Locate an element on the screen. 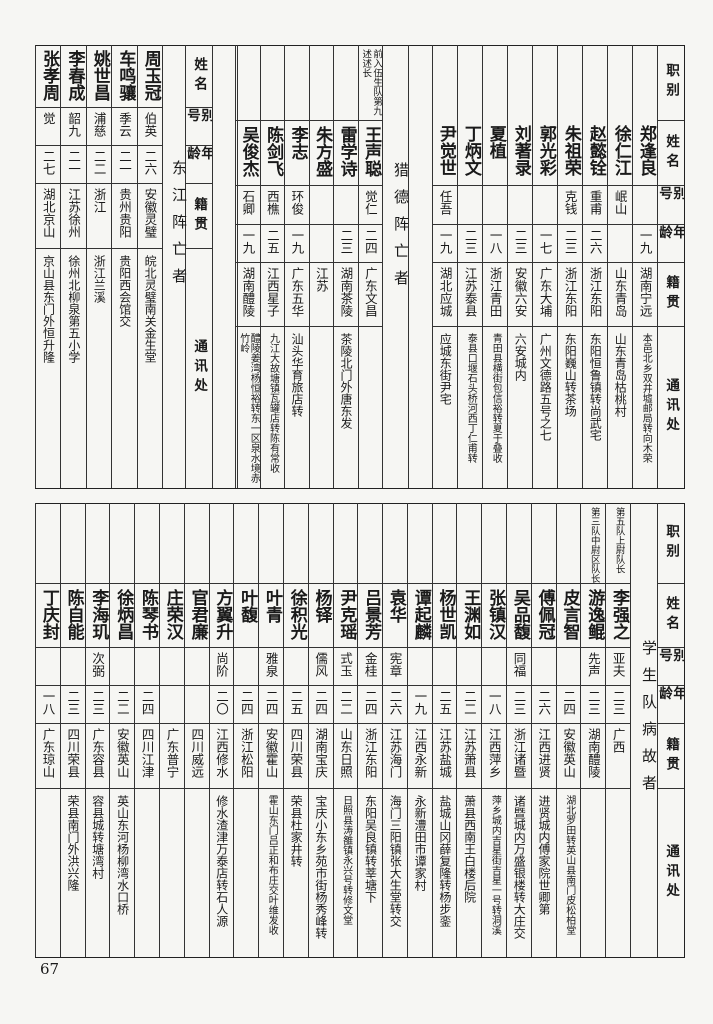  member-alias: 式玉 is located at coordinates (345, 666).